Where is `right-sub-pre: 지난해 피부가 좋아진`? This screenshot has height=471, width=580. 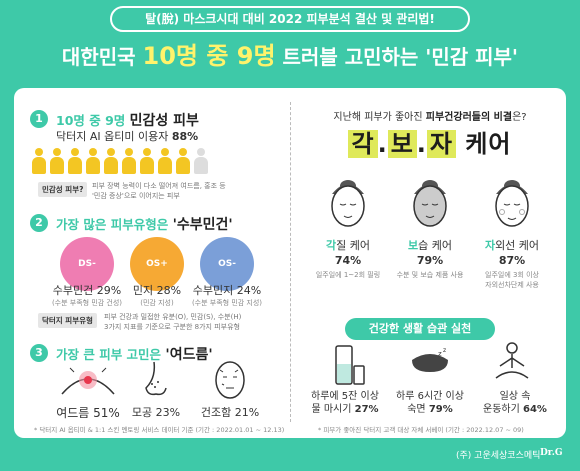
right-sub-pre: 지난해 피부가 좋아진 is located at coordinates (379, 117).